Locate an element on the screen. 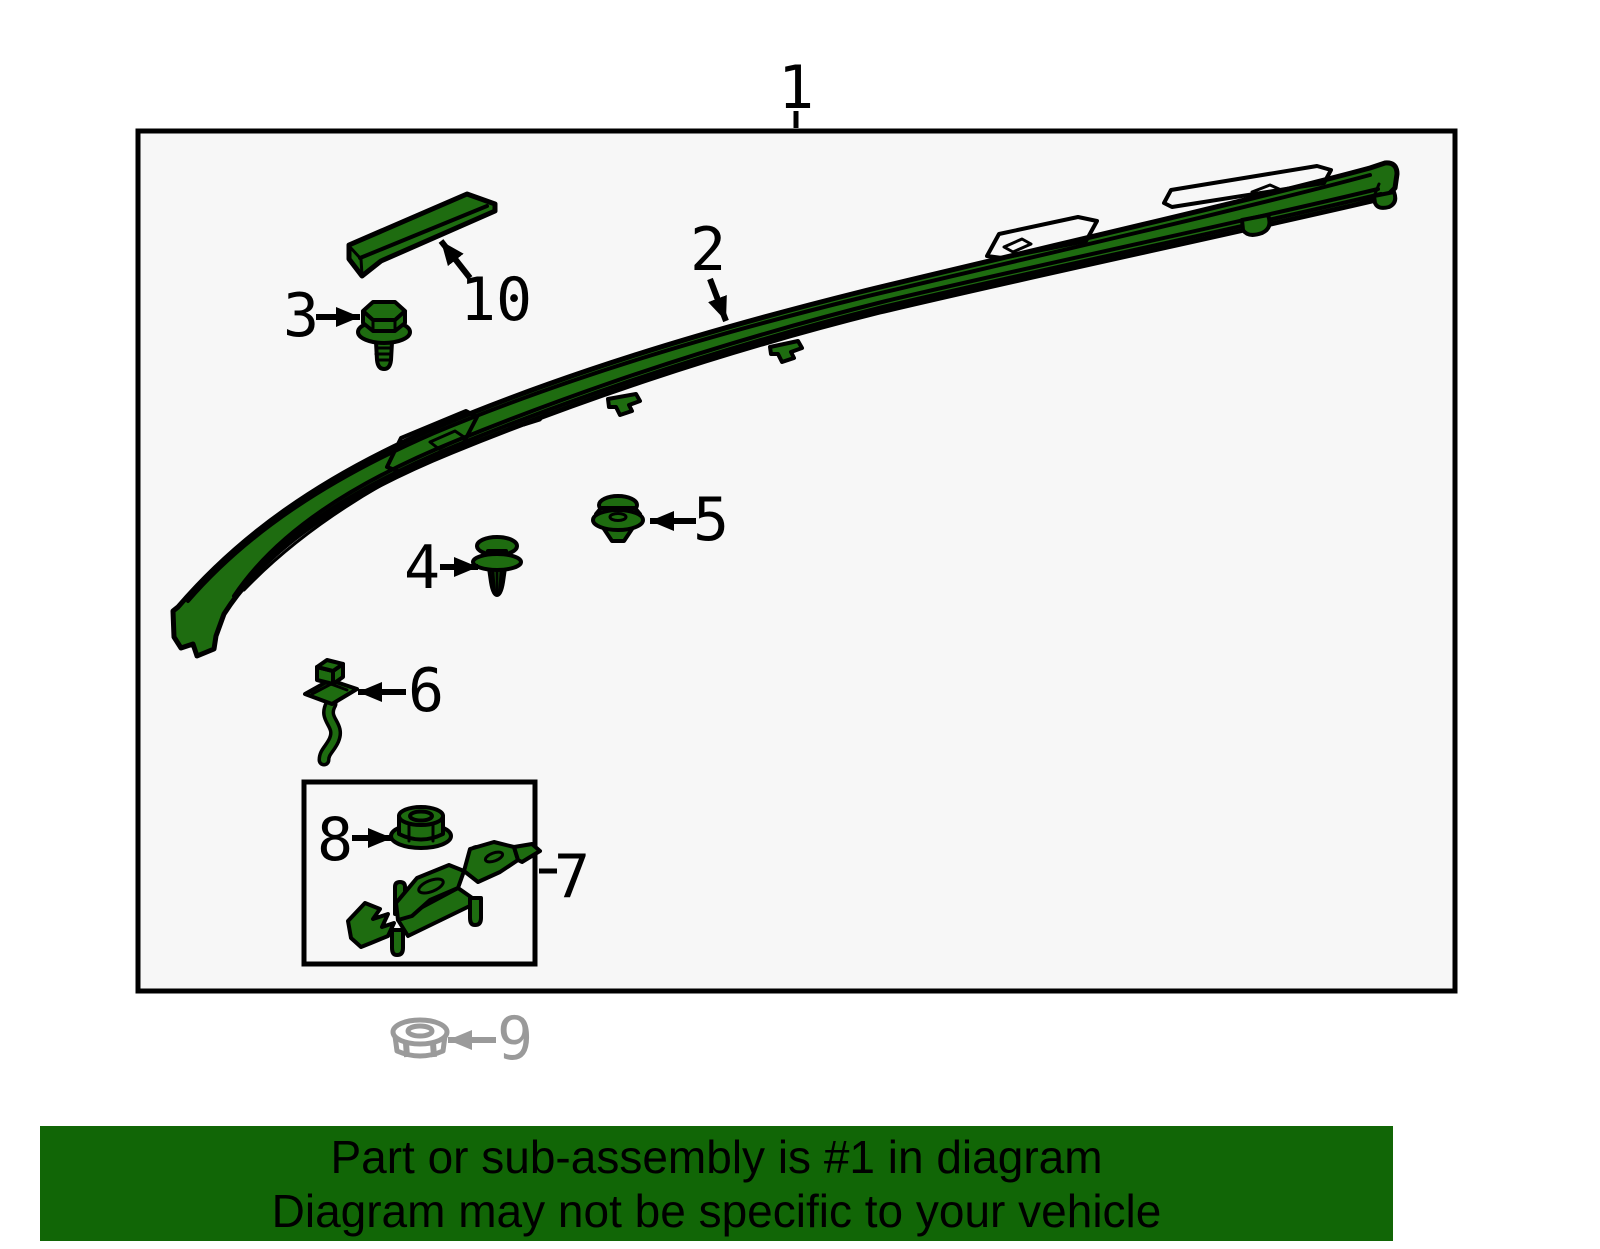  banner-line-1: Part or sub-assembly is #1 in diagram is located at coordinates (716, 1156).